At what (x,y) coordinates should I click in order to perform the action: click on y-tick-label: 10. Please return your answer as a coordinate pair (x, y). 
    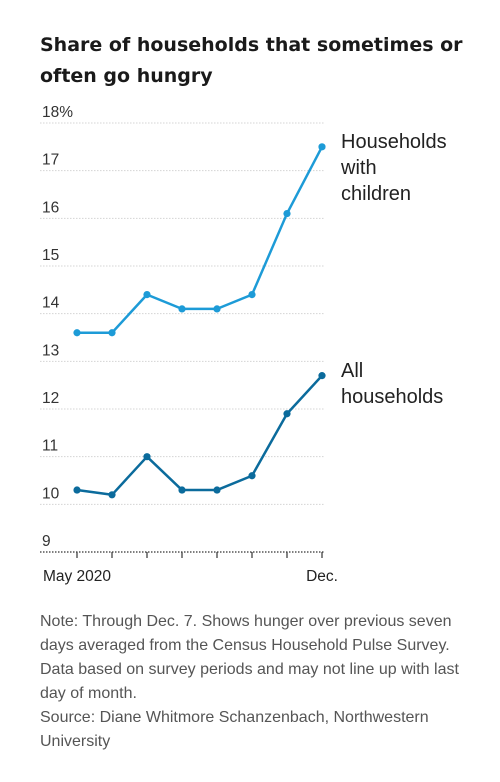
    Looking at the image, I should click on (51, 493).